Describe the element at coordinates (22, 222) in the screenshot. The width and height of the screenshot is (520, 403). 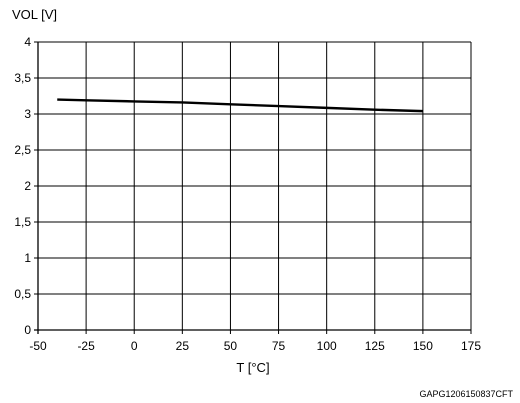
I see `y-tick-label: 1,5` at that location.